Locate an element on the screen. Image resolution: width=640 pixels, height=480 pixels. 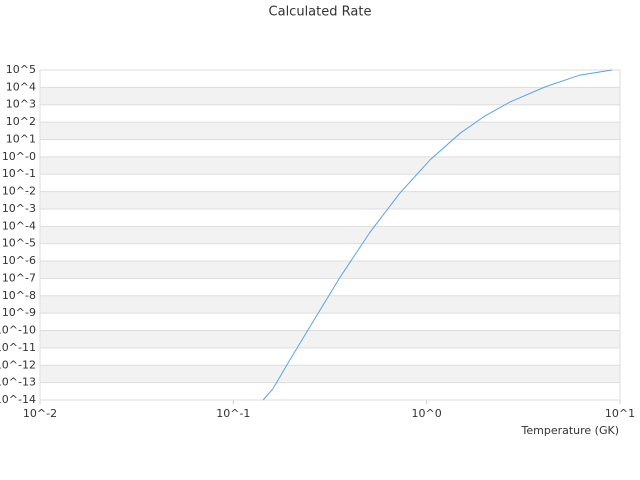
y-tick-label: 10^-2 is located at coordinates (19, 191).